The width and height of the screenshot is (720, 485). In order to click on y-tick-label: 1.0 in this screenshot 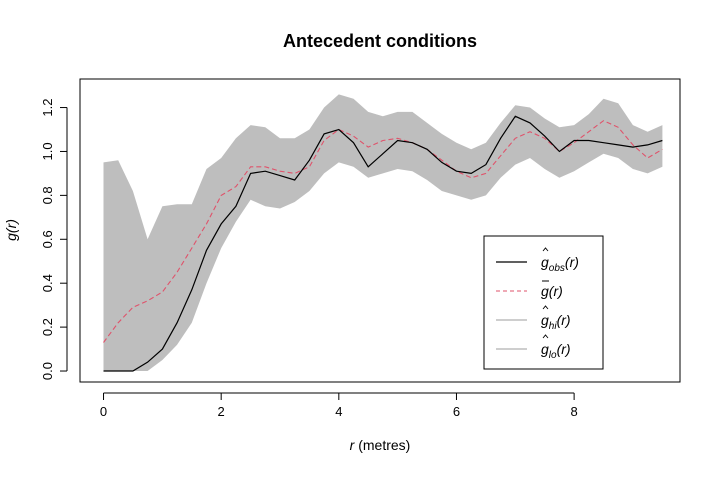, I will do `click(47, 151)`.